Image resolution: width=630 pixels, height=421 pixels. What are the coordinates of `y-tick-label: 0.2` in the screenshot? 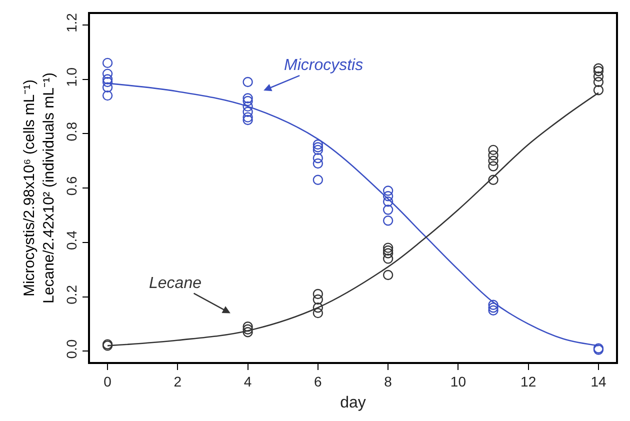 It's located at (72, 294).